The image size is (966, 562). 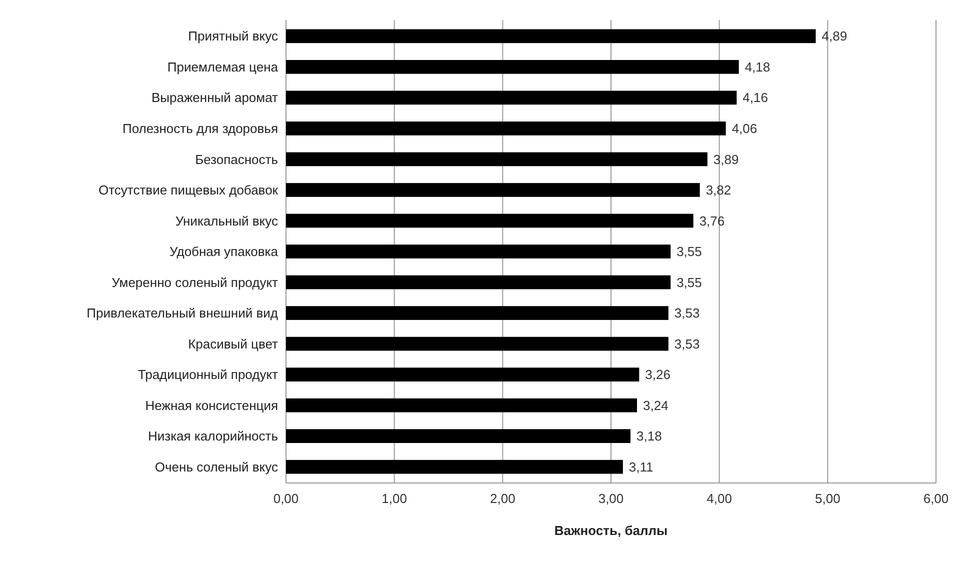 I want to click on x-tick-label: 2,00, so click(x=503, y=498).